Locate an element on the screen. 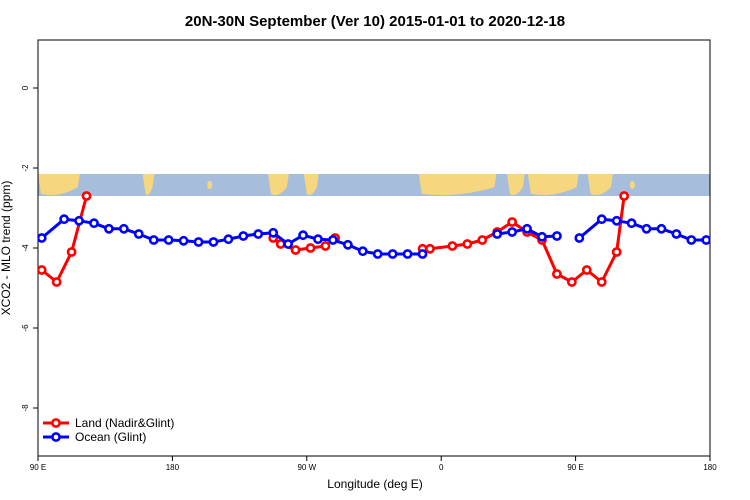  land-mexico is located at coordinates (278, 185).